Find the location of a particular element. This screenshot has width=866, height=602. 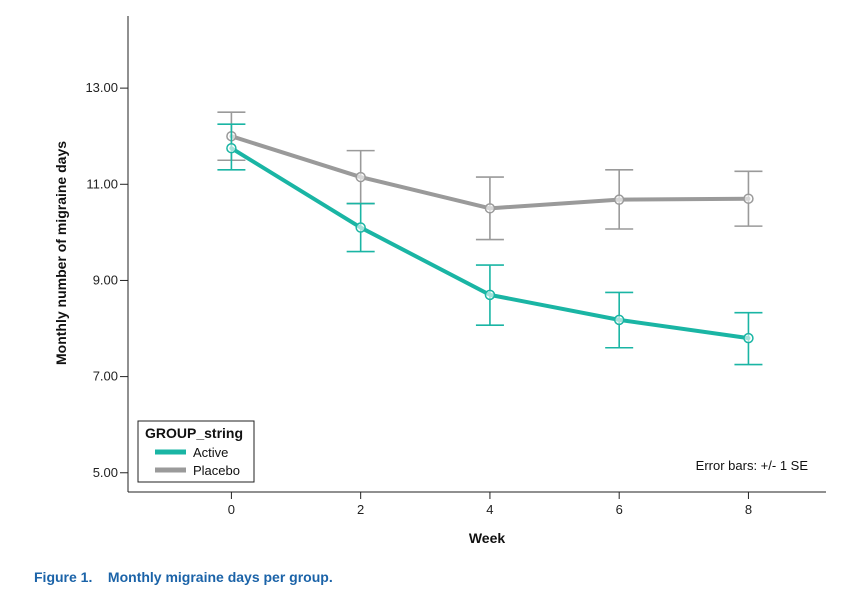

figure-label: Figure 1. is located at coordinates (63, 577).